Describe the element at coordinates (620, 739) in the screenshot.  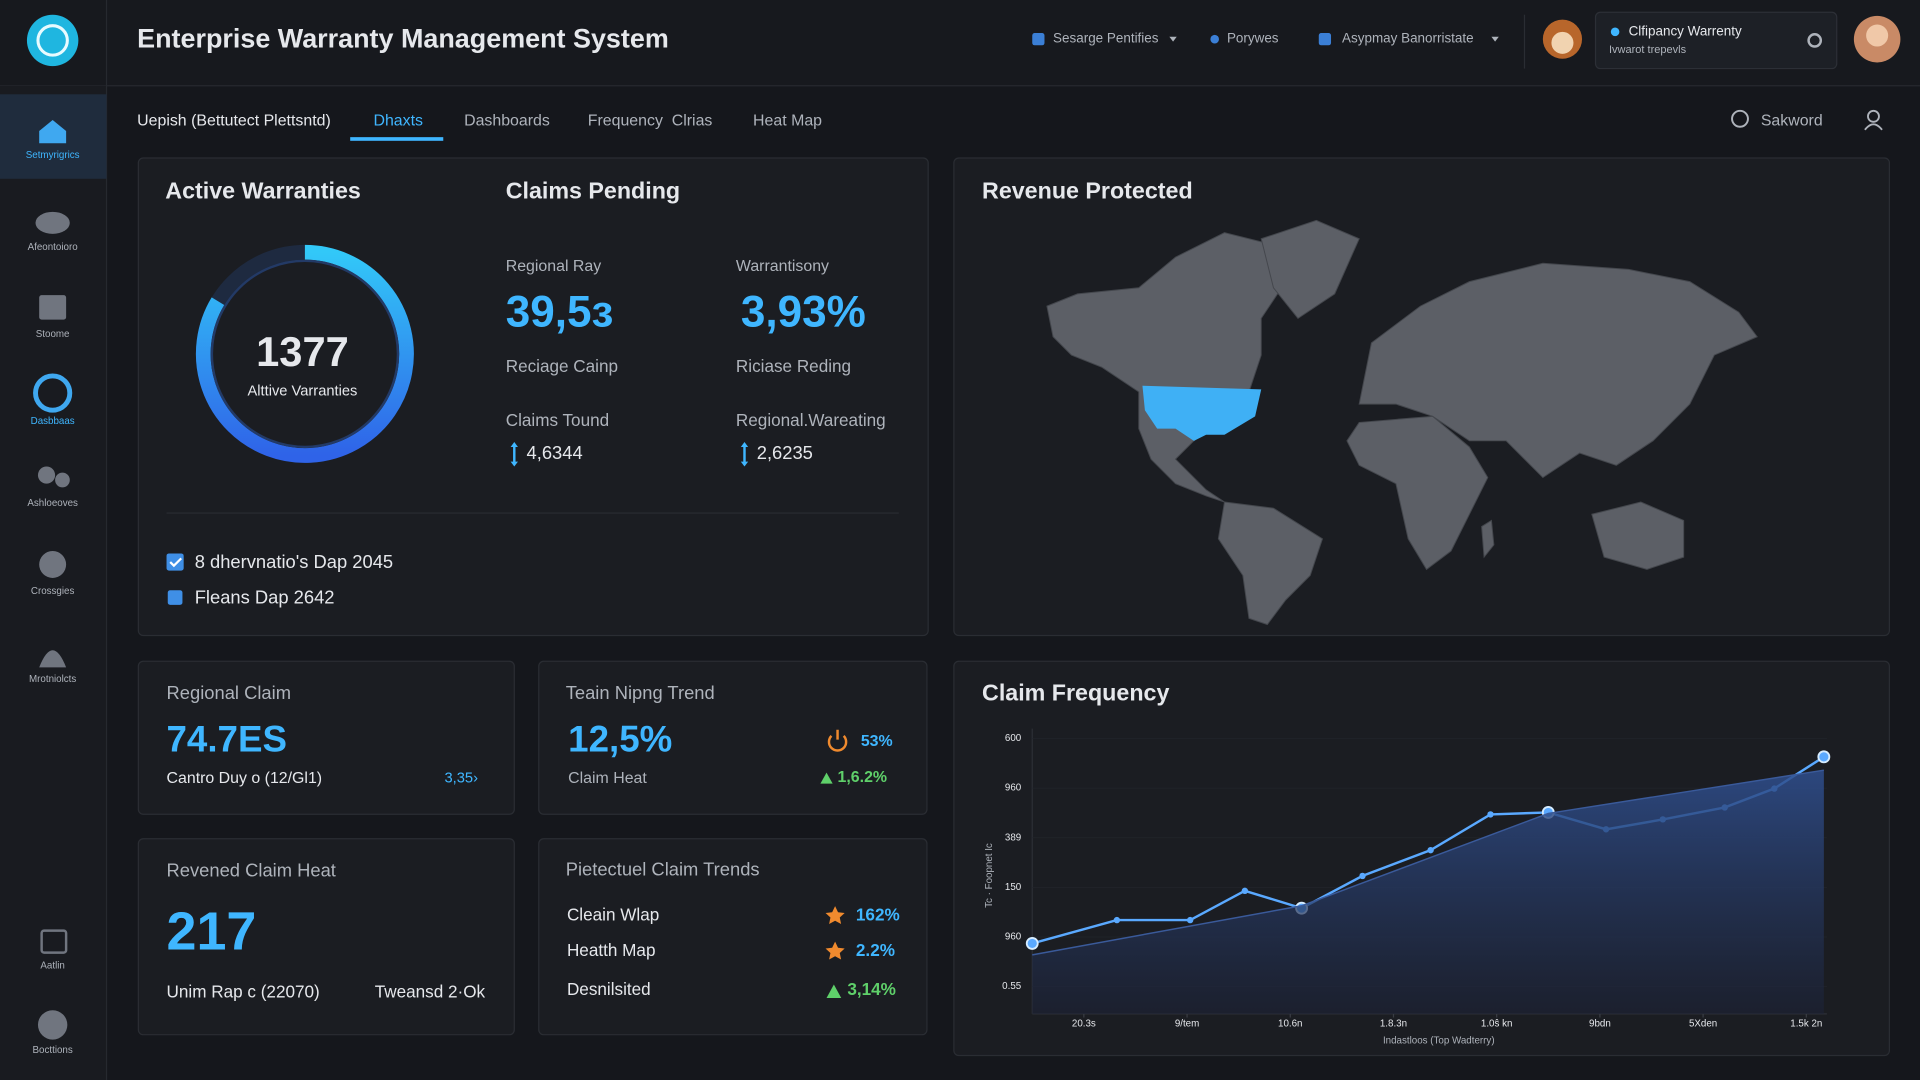
I see `metric-value: 12,5%` at that location.